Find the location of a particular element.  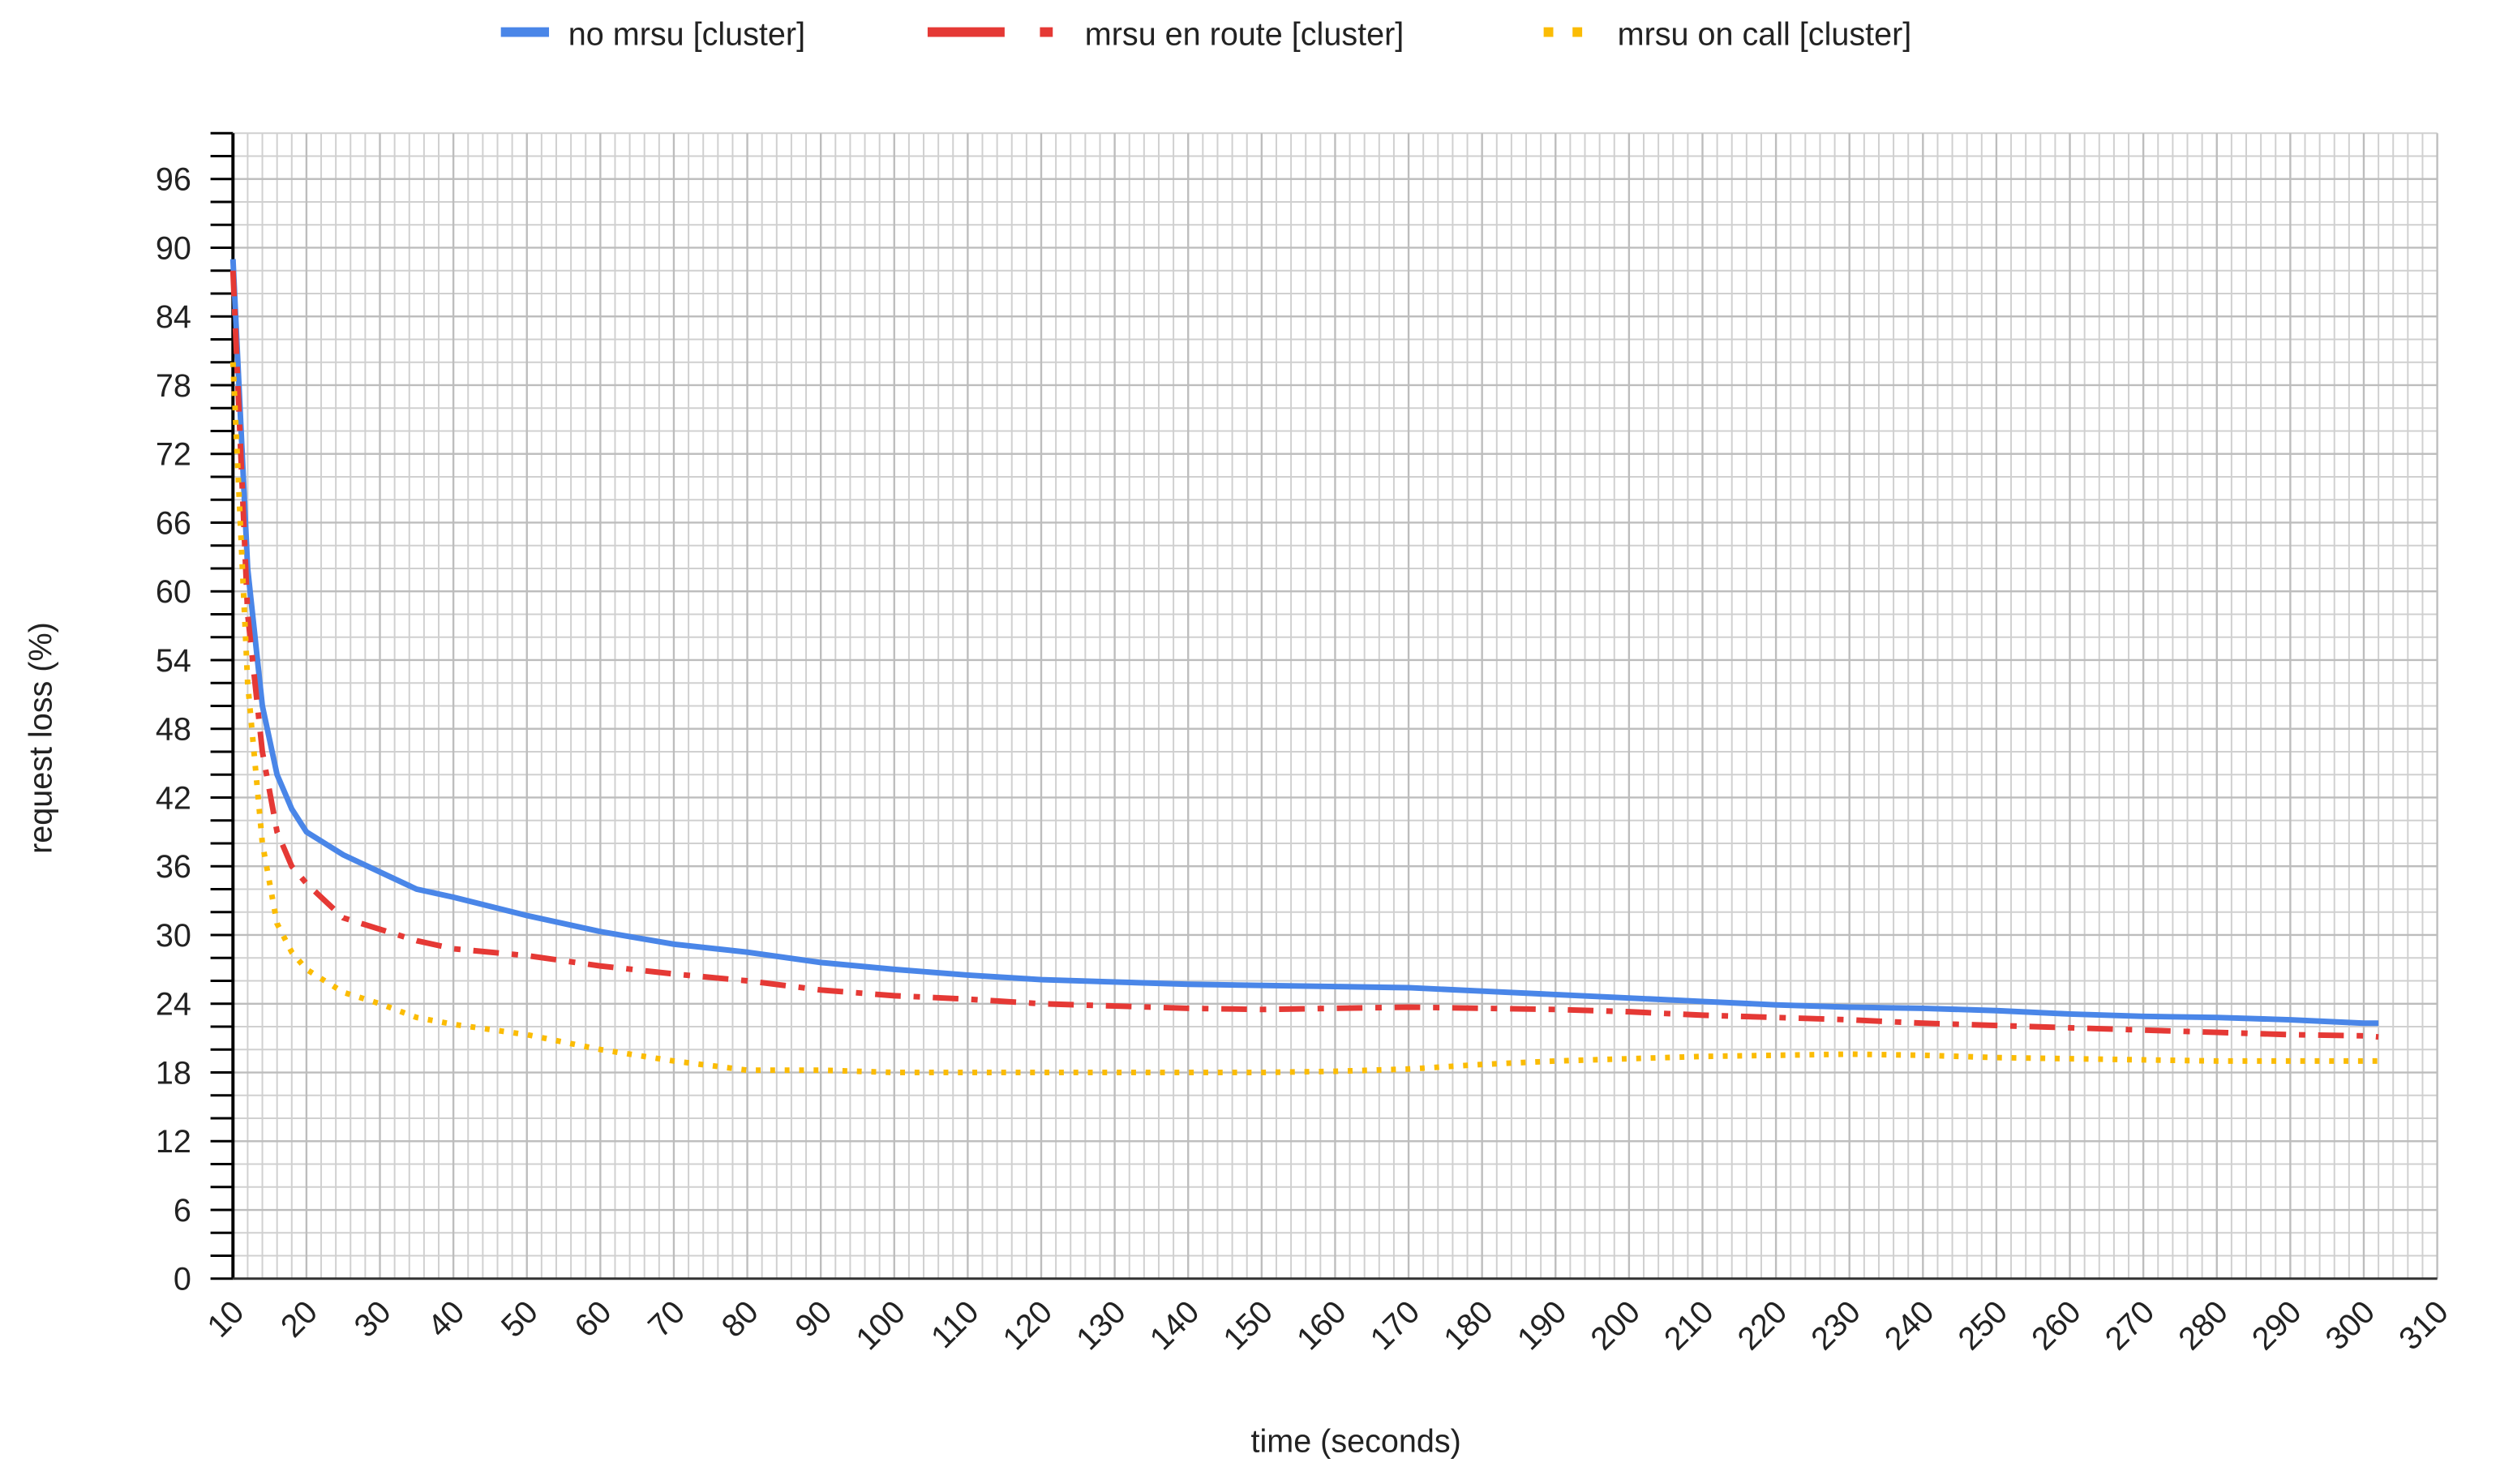

y-tick-label: 18 is located at coordinates (173, 1073).